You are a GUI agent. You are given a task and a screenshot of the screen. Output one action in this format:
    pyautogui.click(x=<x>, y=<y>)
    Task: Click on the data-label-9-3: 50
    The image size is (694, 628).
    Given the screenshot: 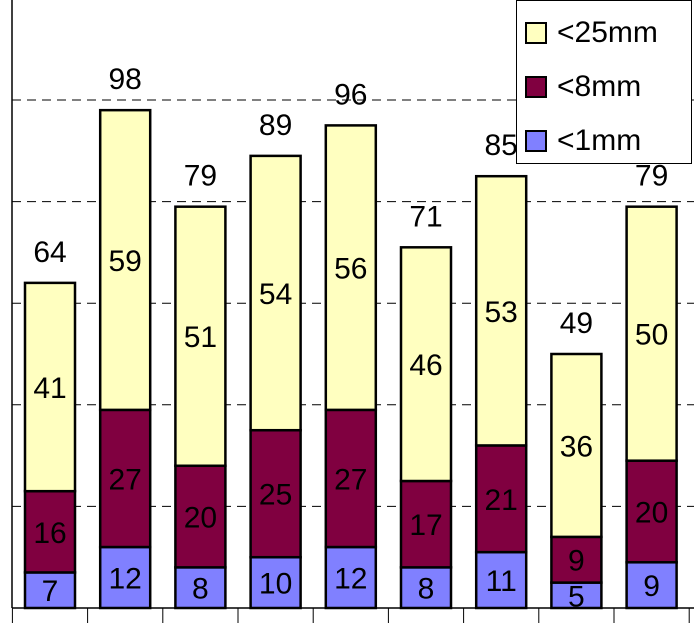 What is the action you would take?
    pyautogui.click(x=651, y=335)
    